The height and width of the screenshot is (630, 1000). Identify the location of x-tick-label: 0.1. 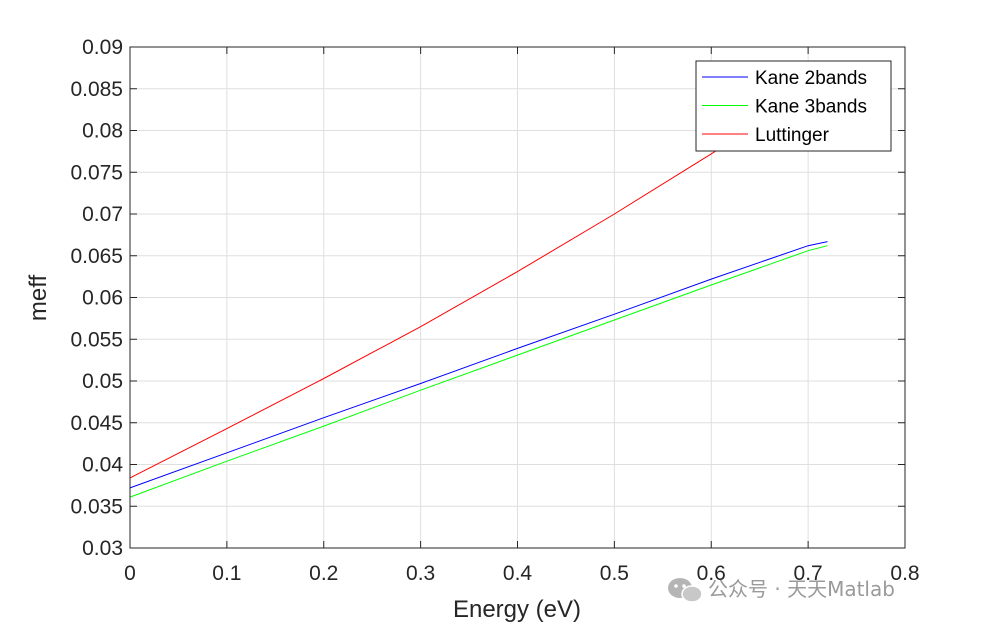
(226, 573).